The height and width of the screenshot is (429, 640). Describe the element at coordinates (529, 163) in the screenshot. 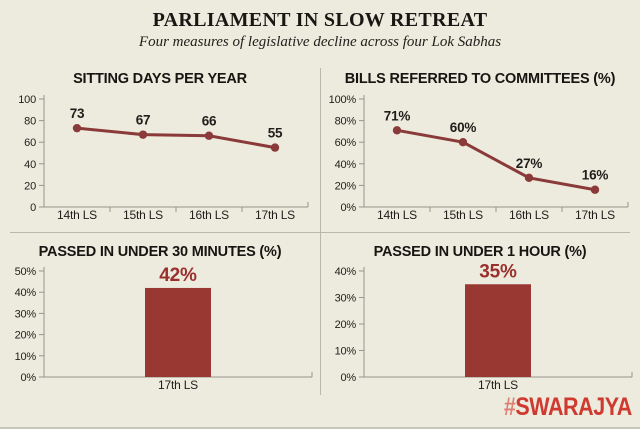

I see `svg-text: 27%` at that location.